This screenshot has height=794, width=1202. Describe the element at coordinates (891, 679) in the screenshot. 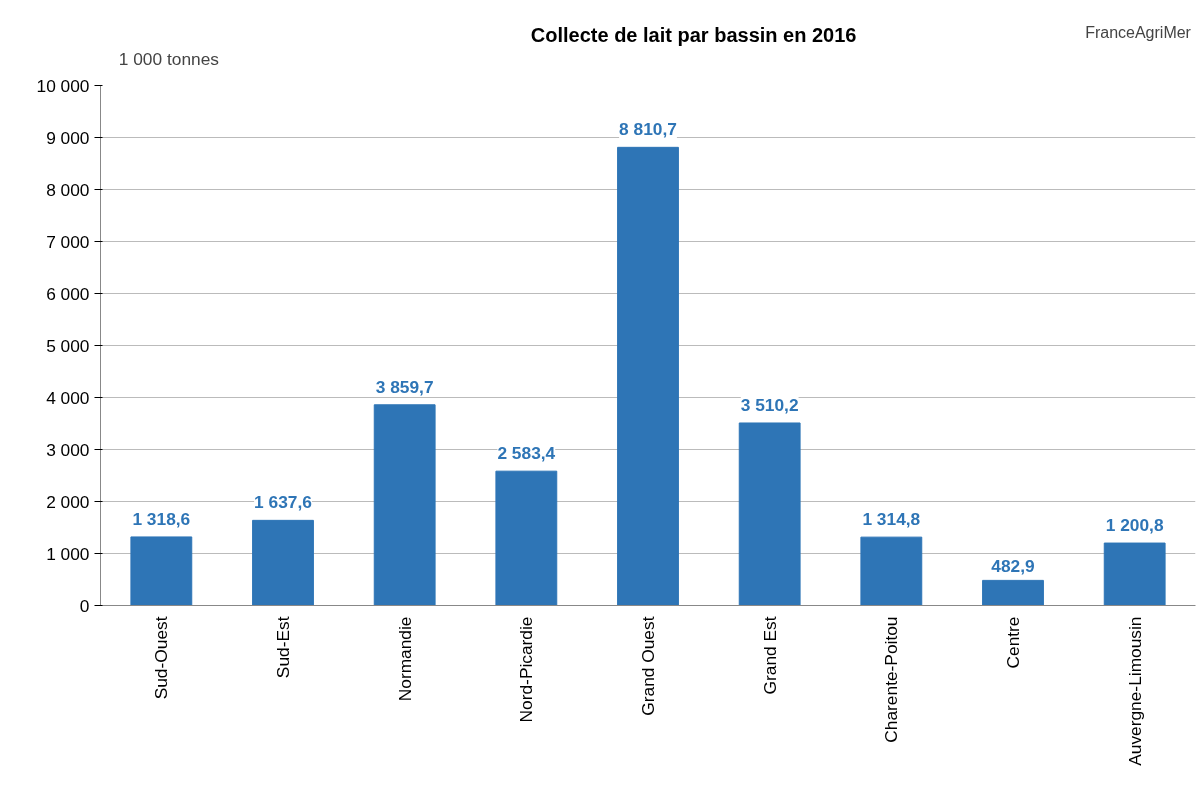

I see `x-tick-label: Charente-Poitou` at that location.